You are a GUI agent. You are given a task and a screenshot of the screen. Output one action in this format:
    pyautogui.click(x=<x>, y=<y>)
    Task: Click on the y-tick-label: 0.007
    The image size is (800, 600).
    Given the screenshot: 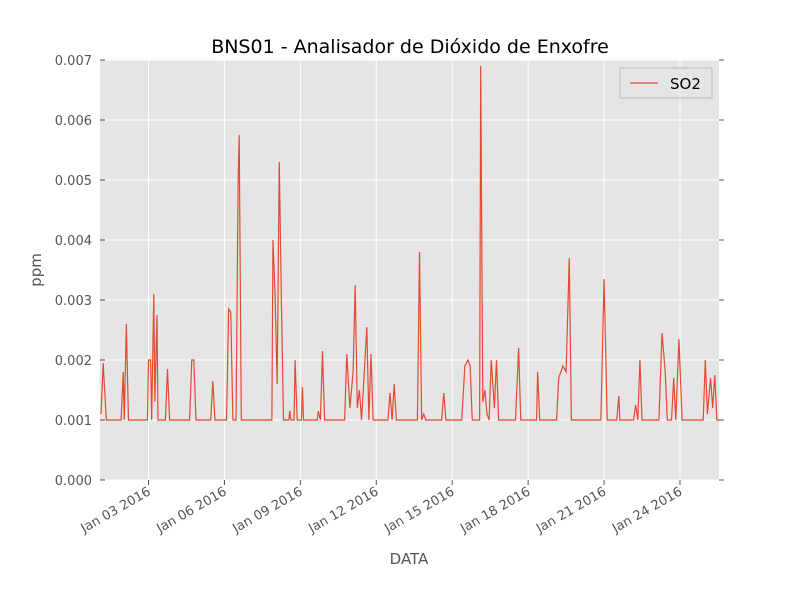 What is the action you would take?
    pyautogui.click(x=73, y=61)
    